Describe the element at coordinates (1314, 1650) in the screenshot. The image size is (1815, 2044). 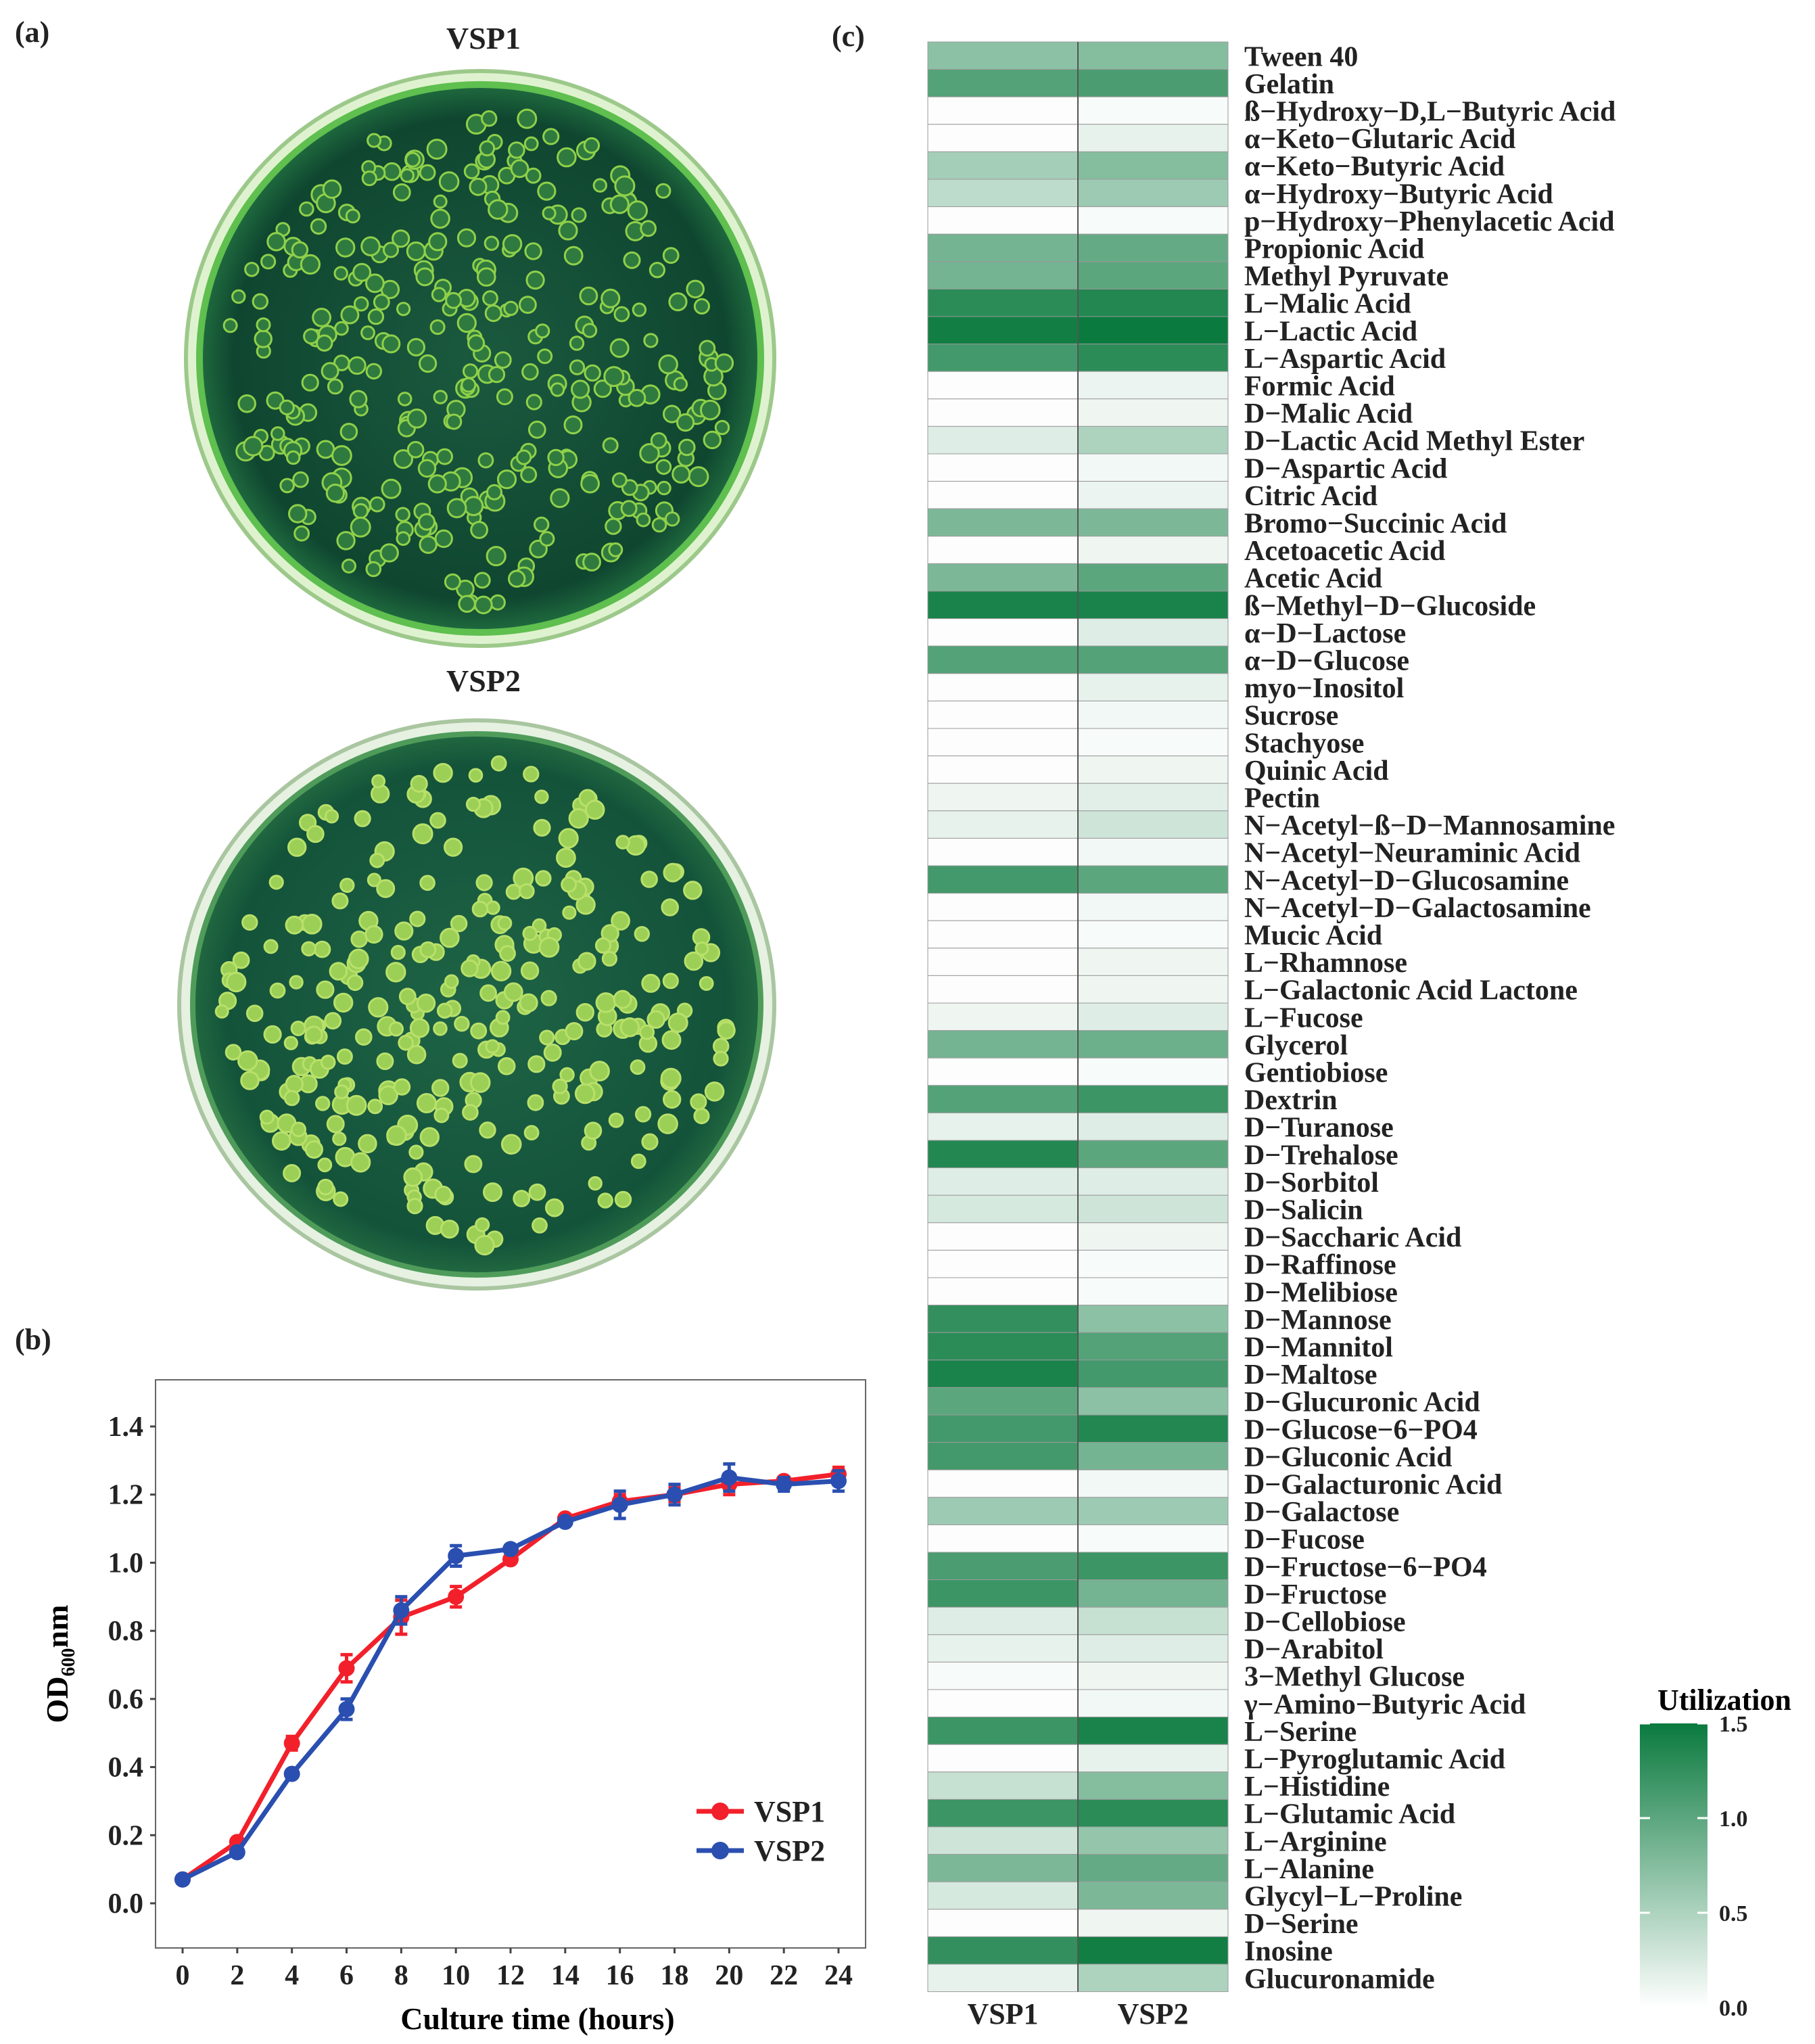
I see `heatmap-row-label: D−Arabitol` at that location.